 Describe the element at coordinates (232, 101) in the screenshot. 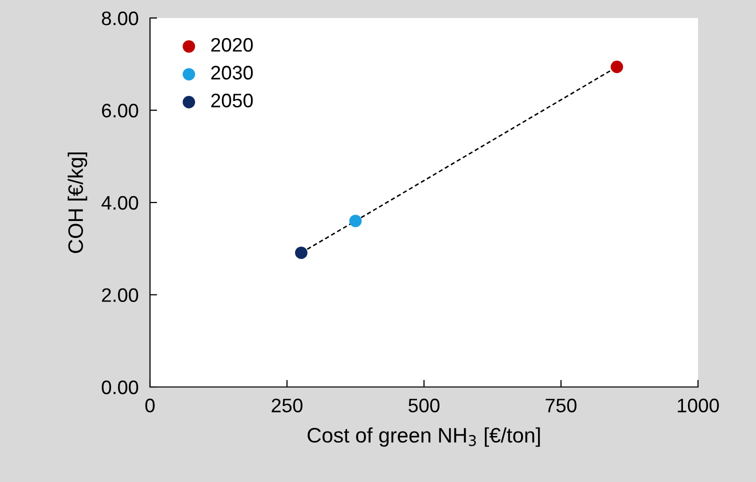

I see `legend-label: 2050` at that location.